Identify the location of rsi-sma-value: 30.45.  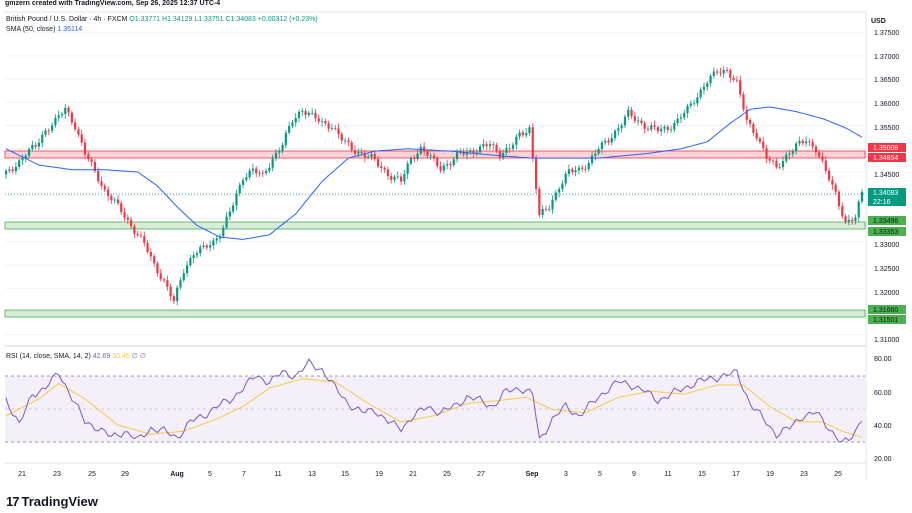
(121, 356).